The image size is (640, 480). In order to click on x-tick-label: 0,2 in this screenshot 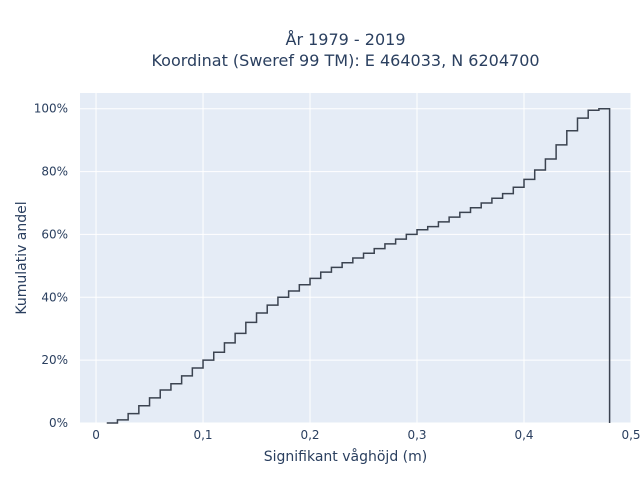, I will do `click(309, 435)`.